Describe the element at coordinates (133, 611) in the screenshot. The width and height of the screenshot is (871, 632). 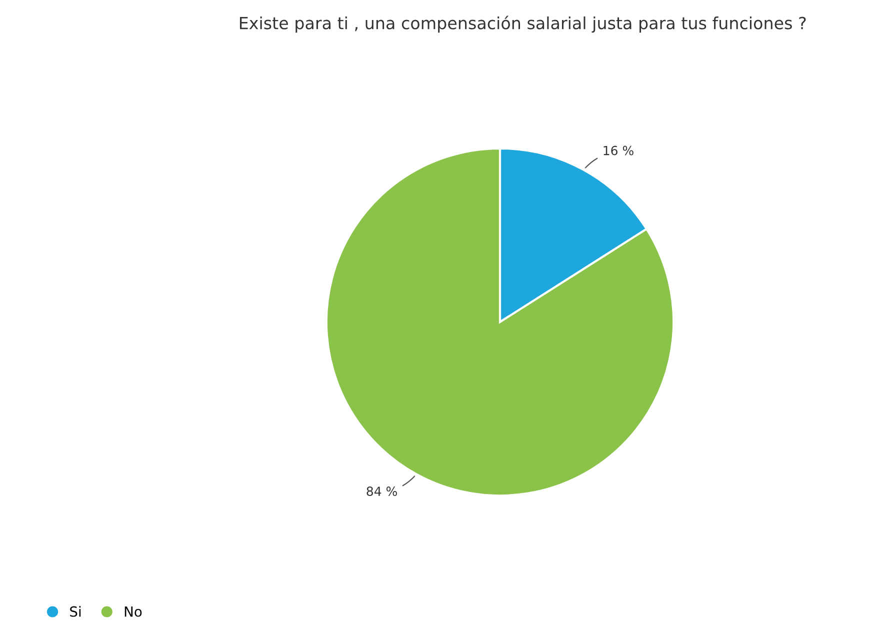
I see `legend-label: No` at that location.